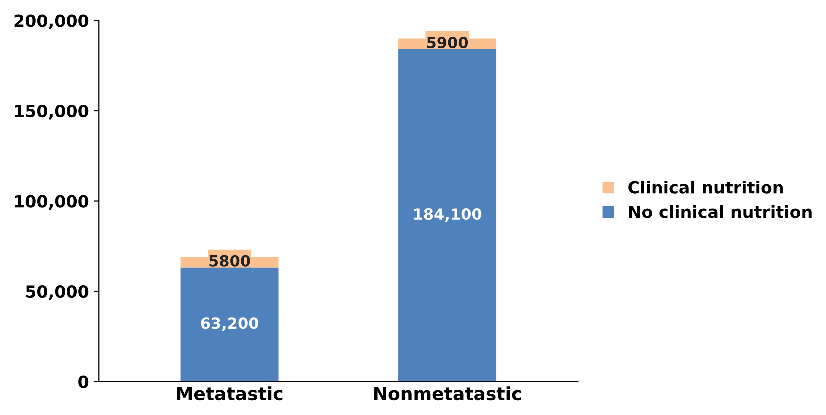  Describe the element at coordinates (705, 187) in the screenshot. I see `legend-label: Clinical nutrition` at that location.